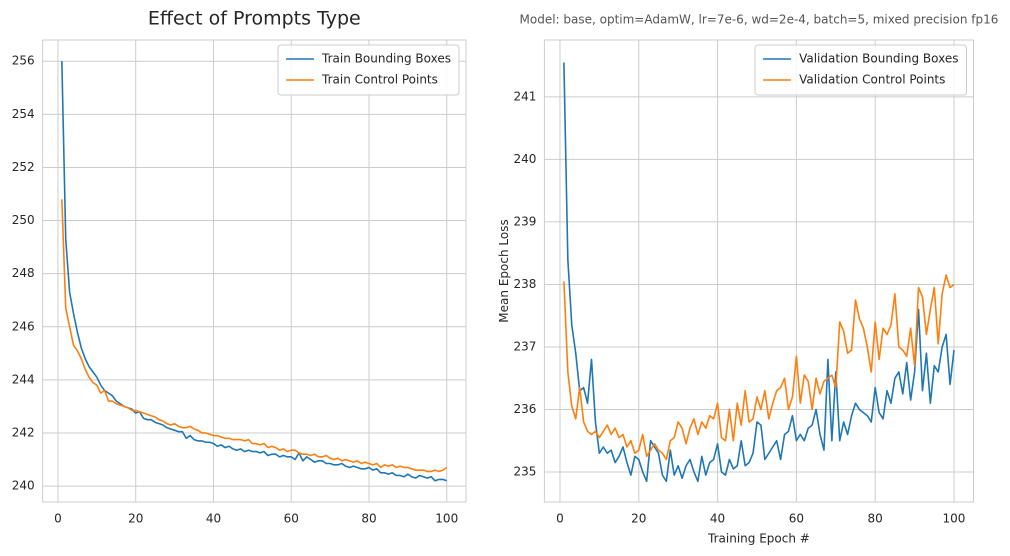 This screenshot has width=1010, height=556. What do you see at coordinates (23, 114) in the screenshot?
I see `y-tick-label: 254` at bounding box center [23, 114].